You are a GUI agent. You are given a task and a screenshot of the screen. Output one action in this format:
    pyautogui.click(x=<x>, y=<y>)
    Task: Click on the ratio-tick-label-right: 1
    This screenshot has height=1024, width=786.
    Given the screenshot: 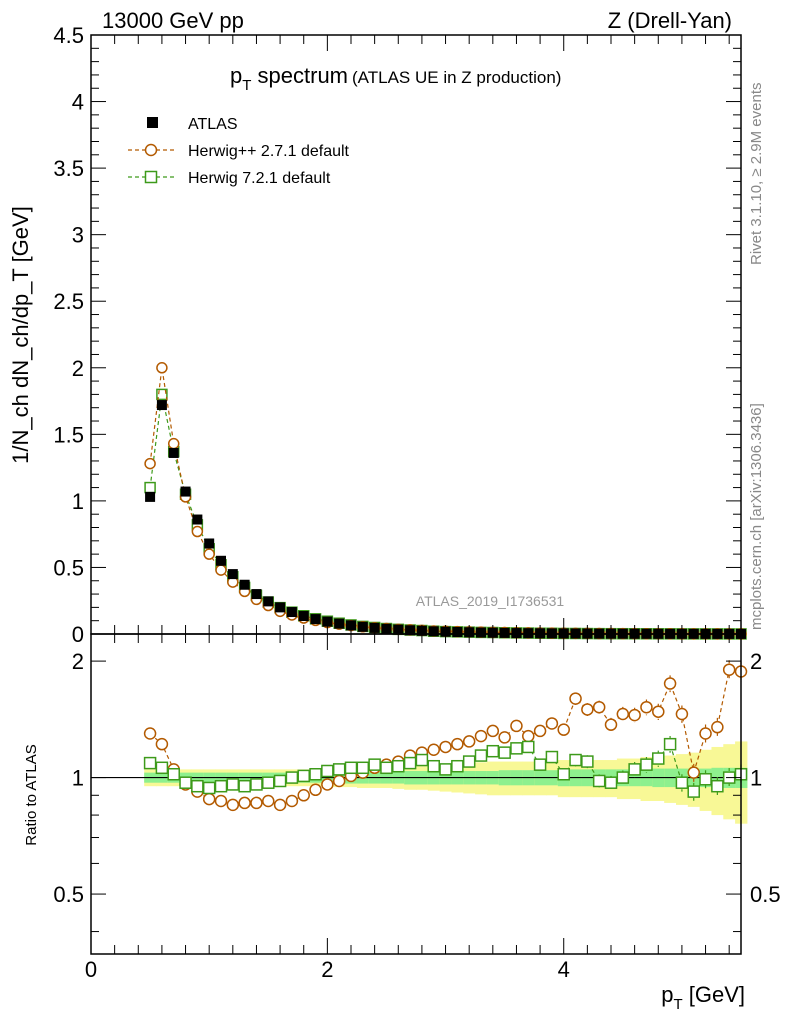 What is the action you would take?
    pyautogui.click(x=756, y=778)
    